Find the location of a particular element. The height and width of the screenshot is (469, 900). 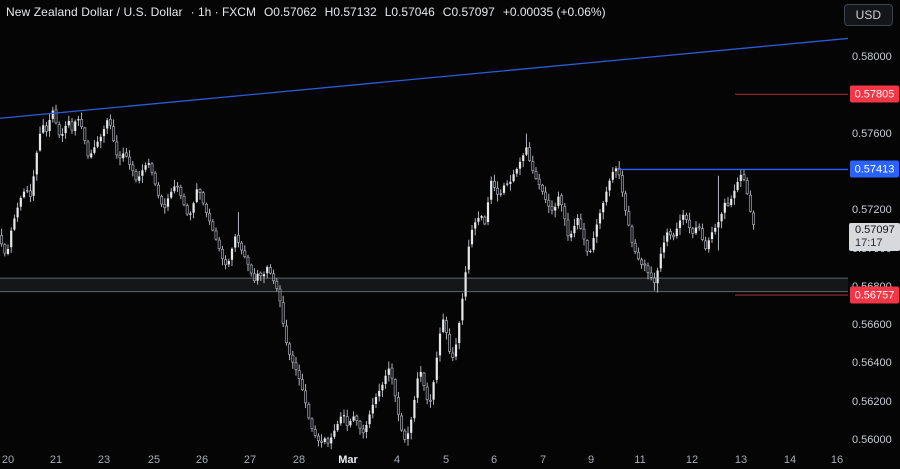

time-tick-label: 4 is located at coordinates (397, 460).